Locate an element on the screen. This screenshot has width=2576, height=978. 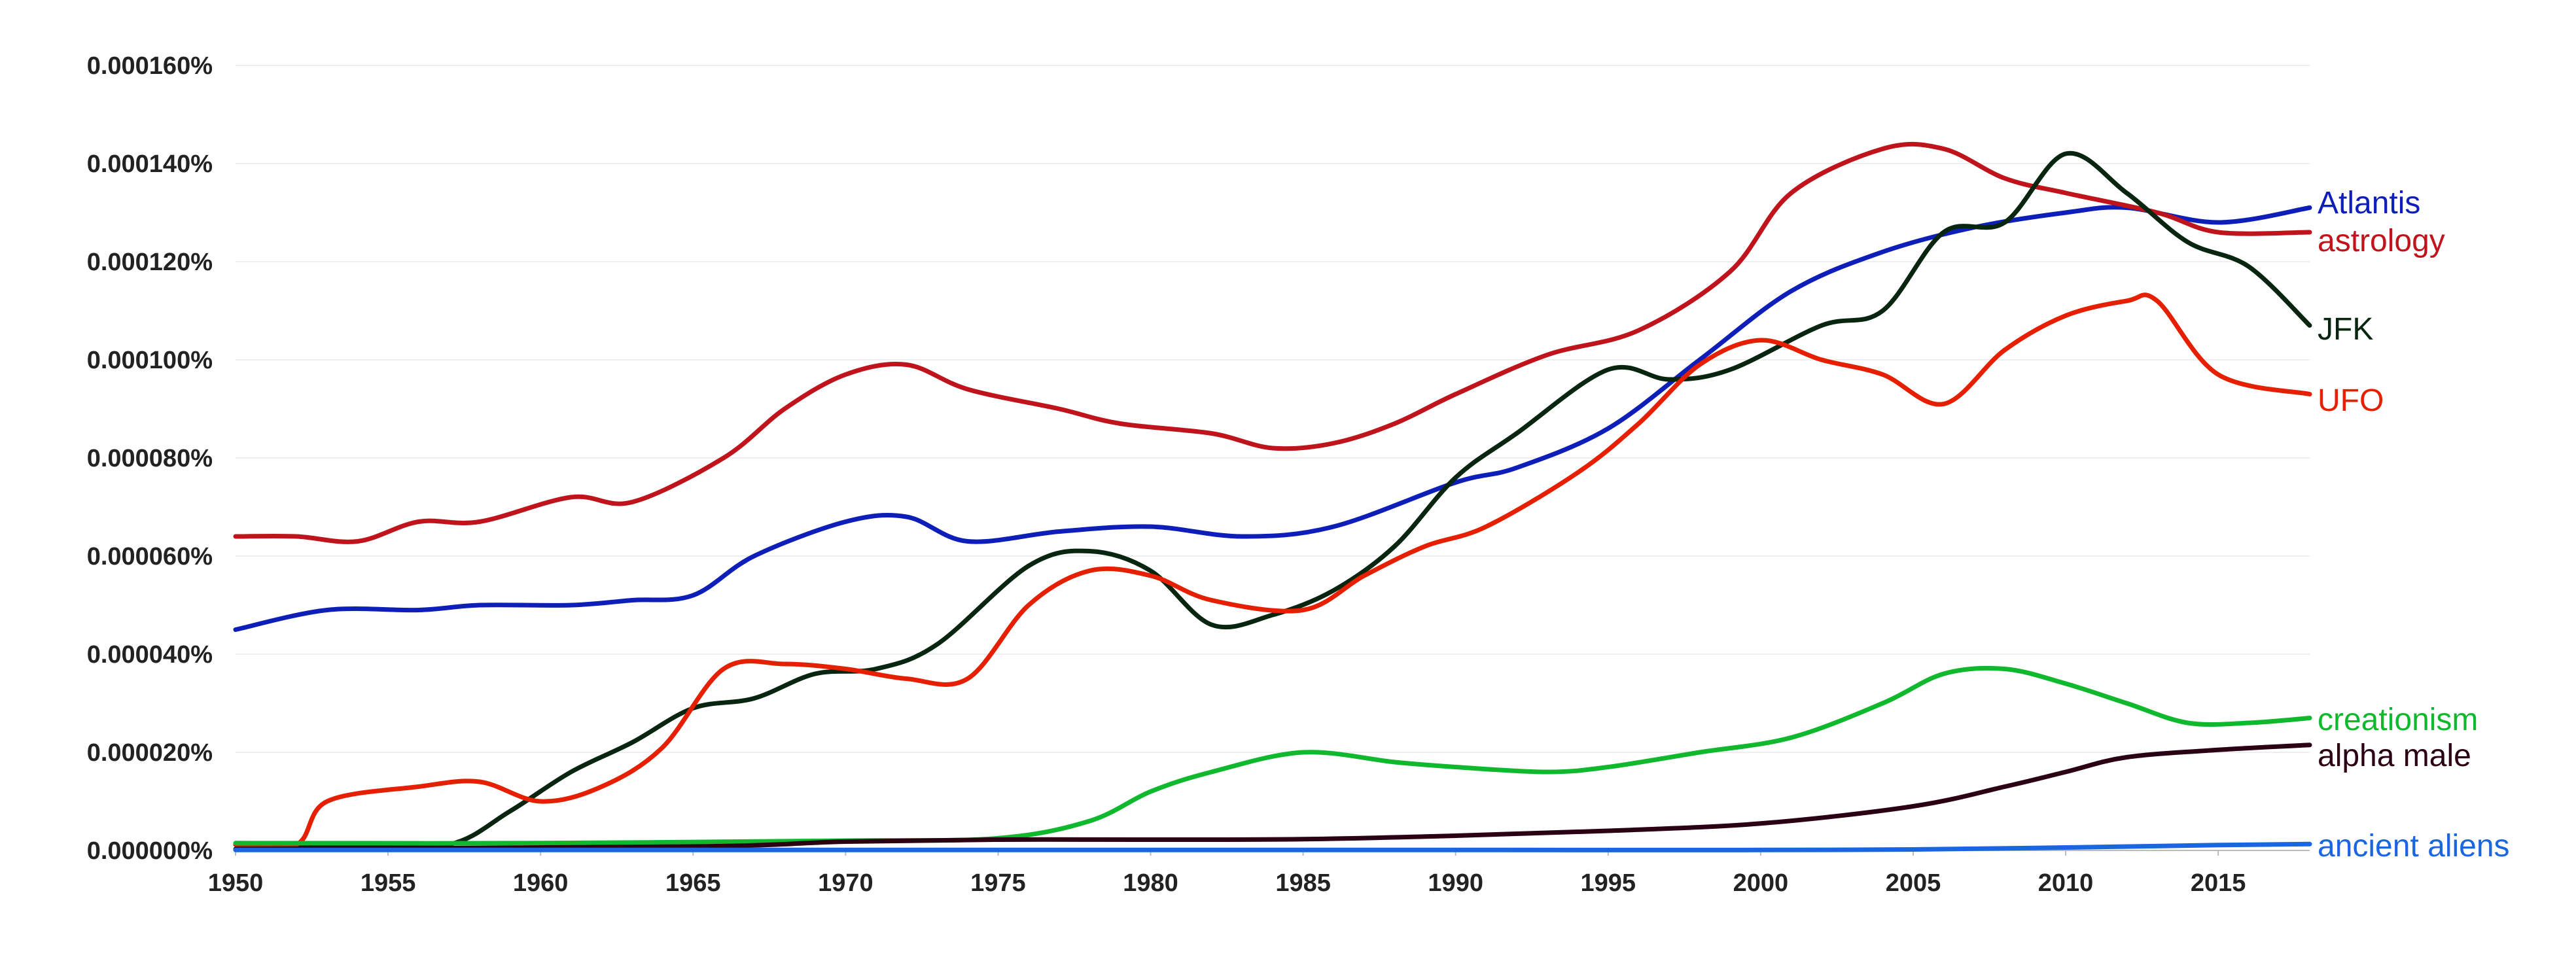
series-line-alpha-male is located at coordinates (1272, 797).